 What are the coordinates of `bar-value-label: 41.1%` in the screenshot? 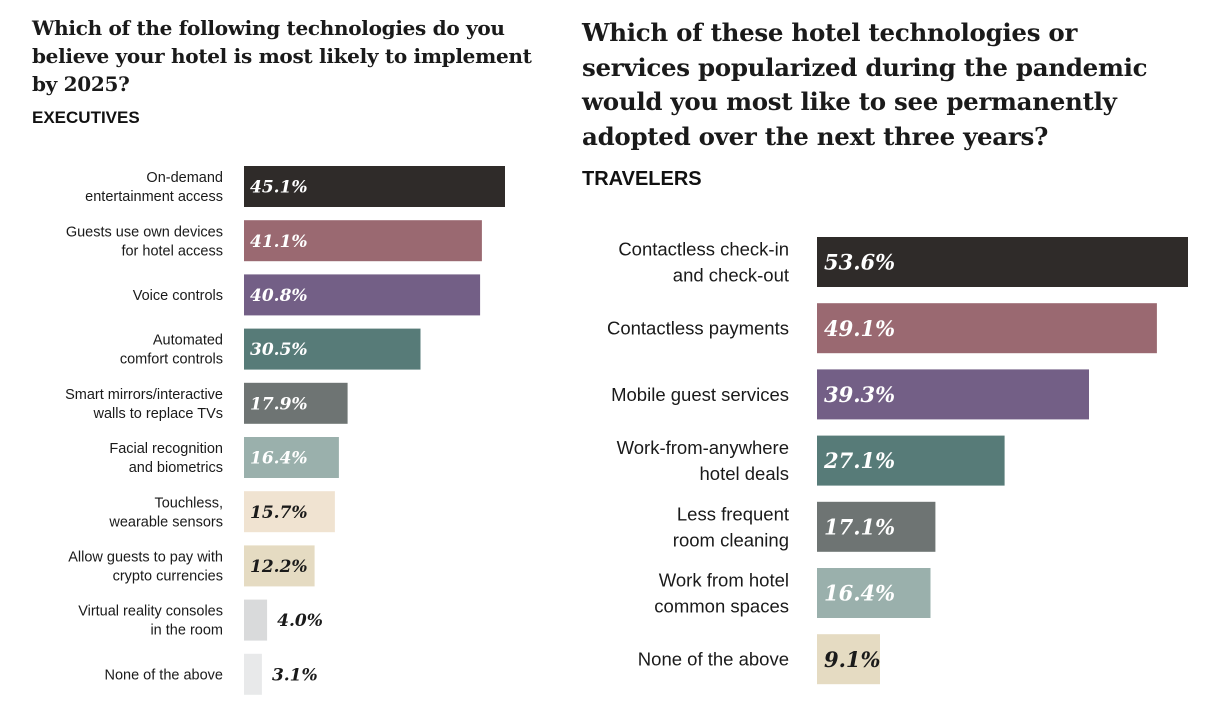 It's located at (279, 242).